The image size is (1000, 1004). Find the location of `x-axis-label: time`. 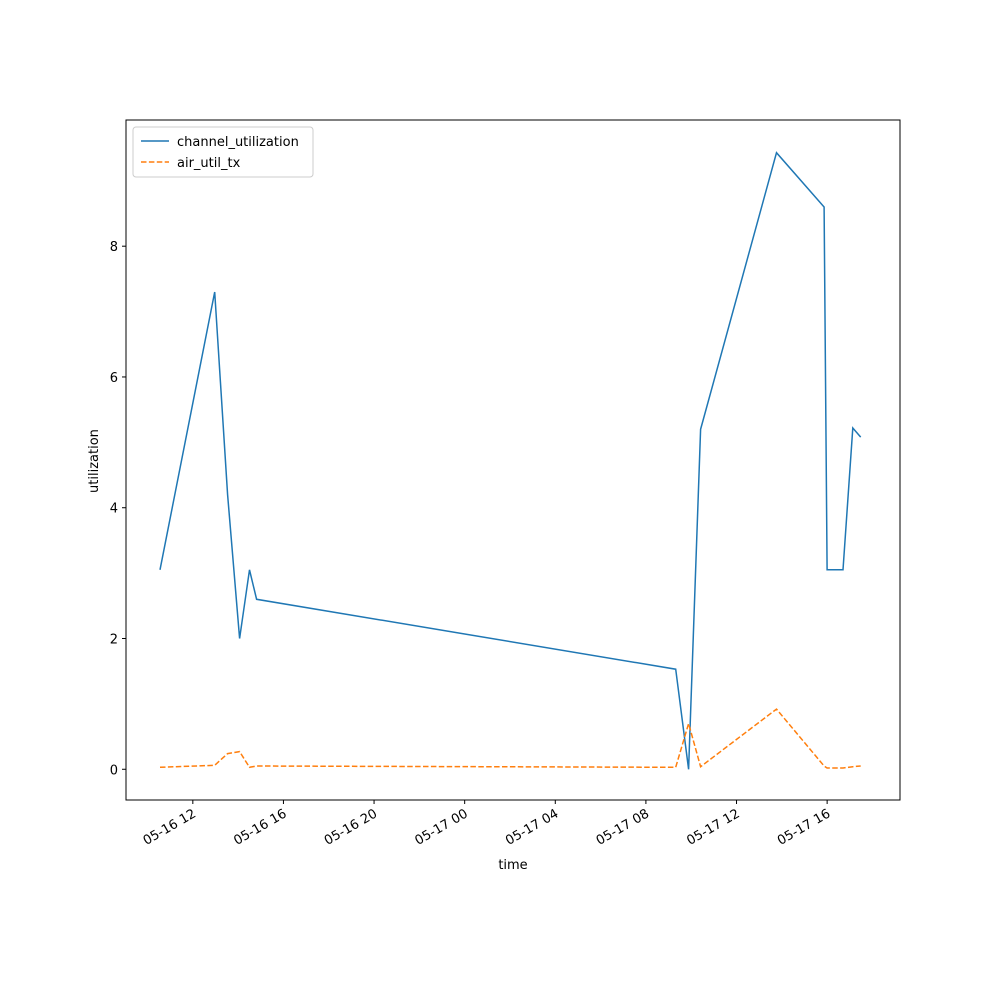

x-axis-label: time is located at coordinates (512, 865).